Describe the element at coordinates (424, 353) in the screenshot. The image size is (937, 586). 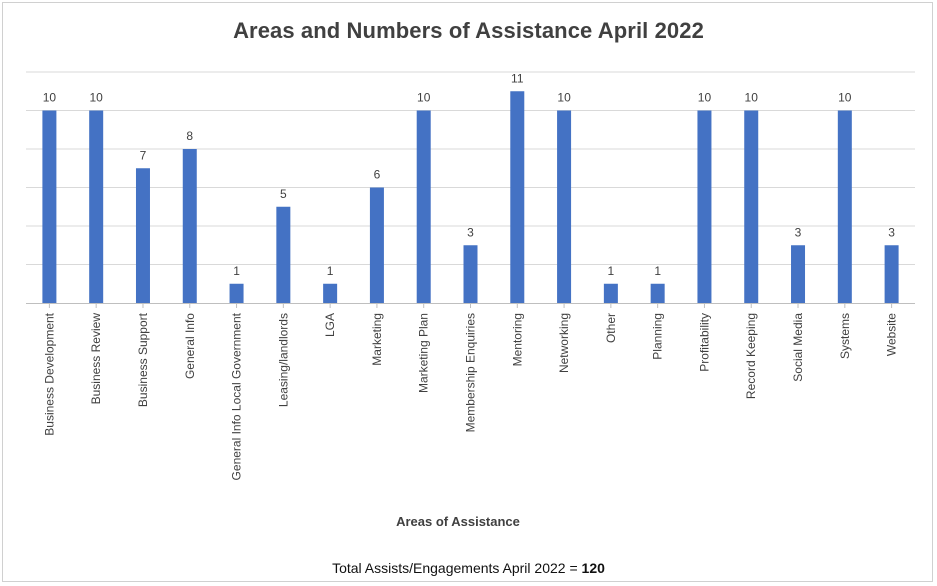
I see `x-tick-label: Marketing Plan` at that location.